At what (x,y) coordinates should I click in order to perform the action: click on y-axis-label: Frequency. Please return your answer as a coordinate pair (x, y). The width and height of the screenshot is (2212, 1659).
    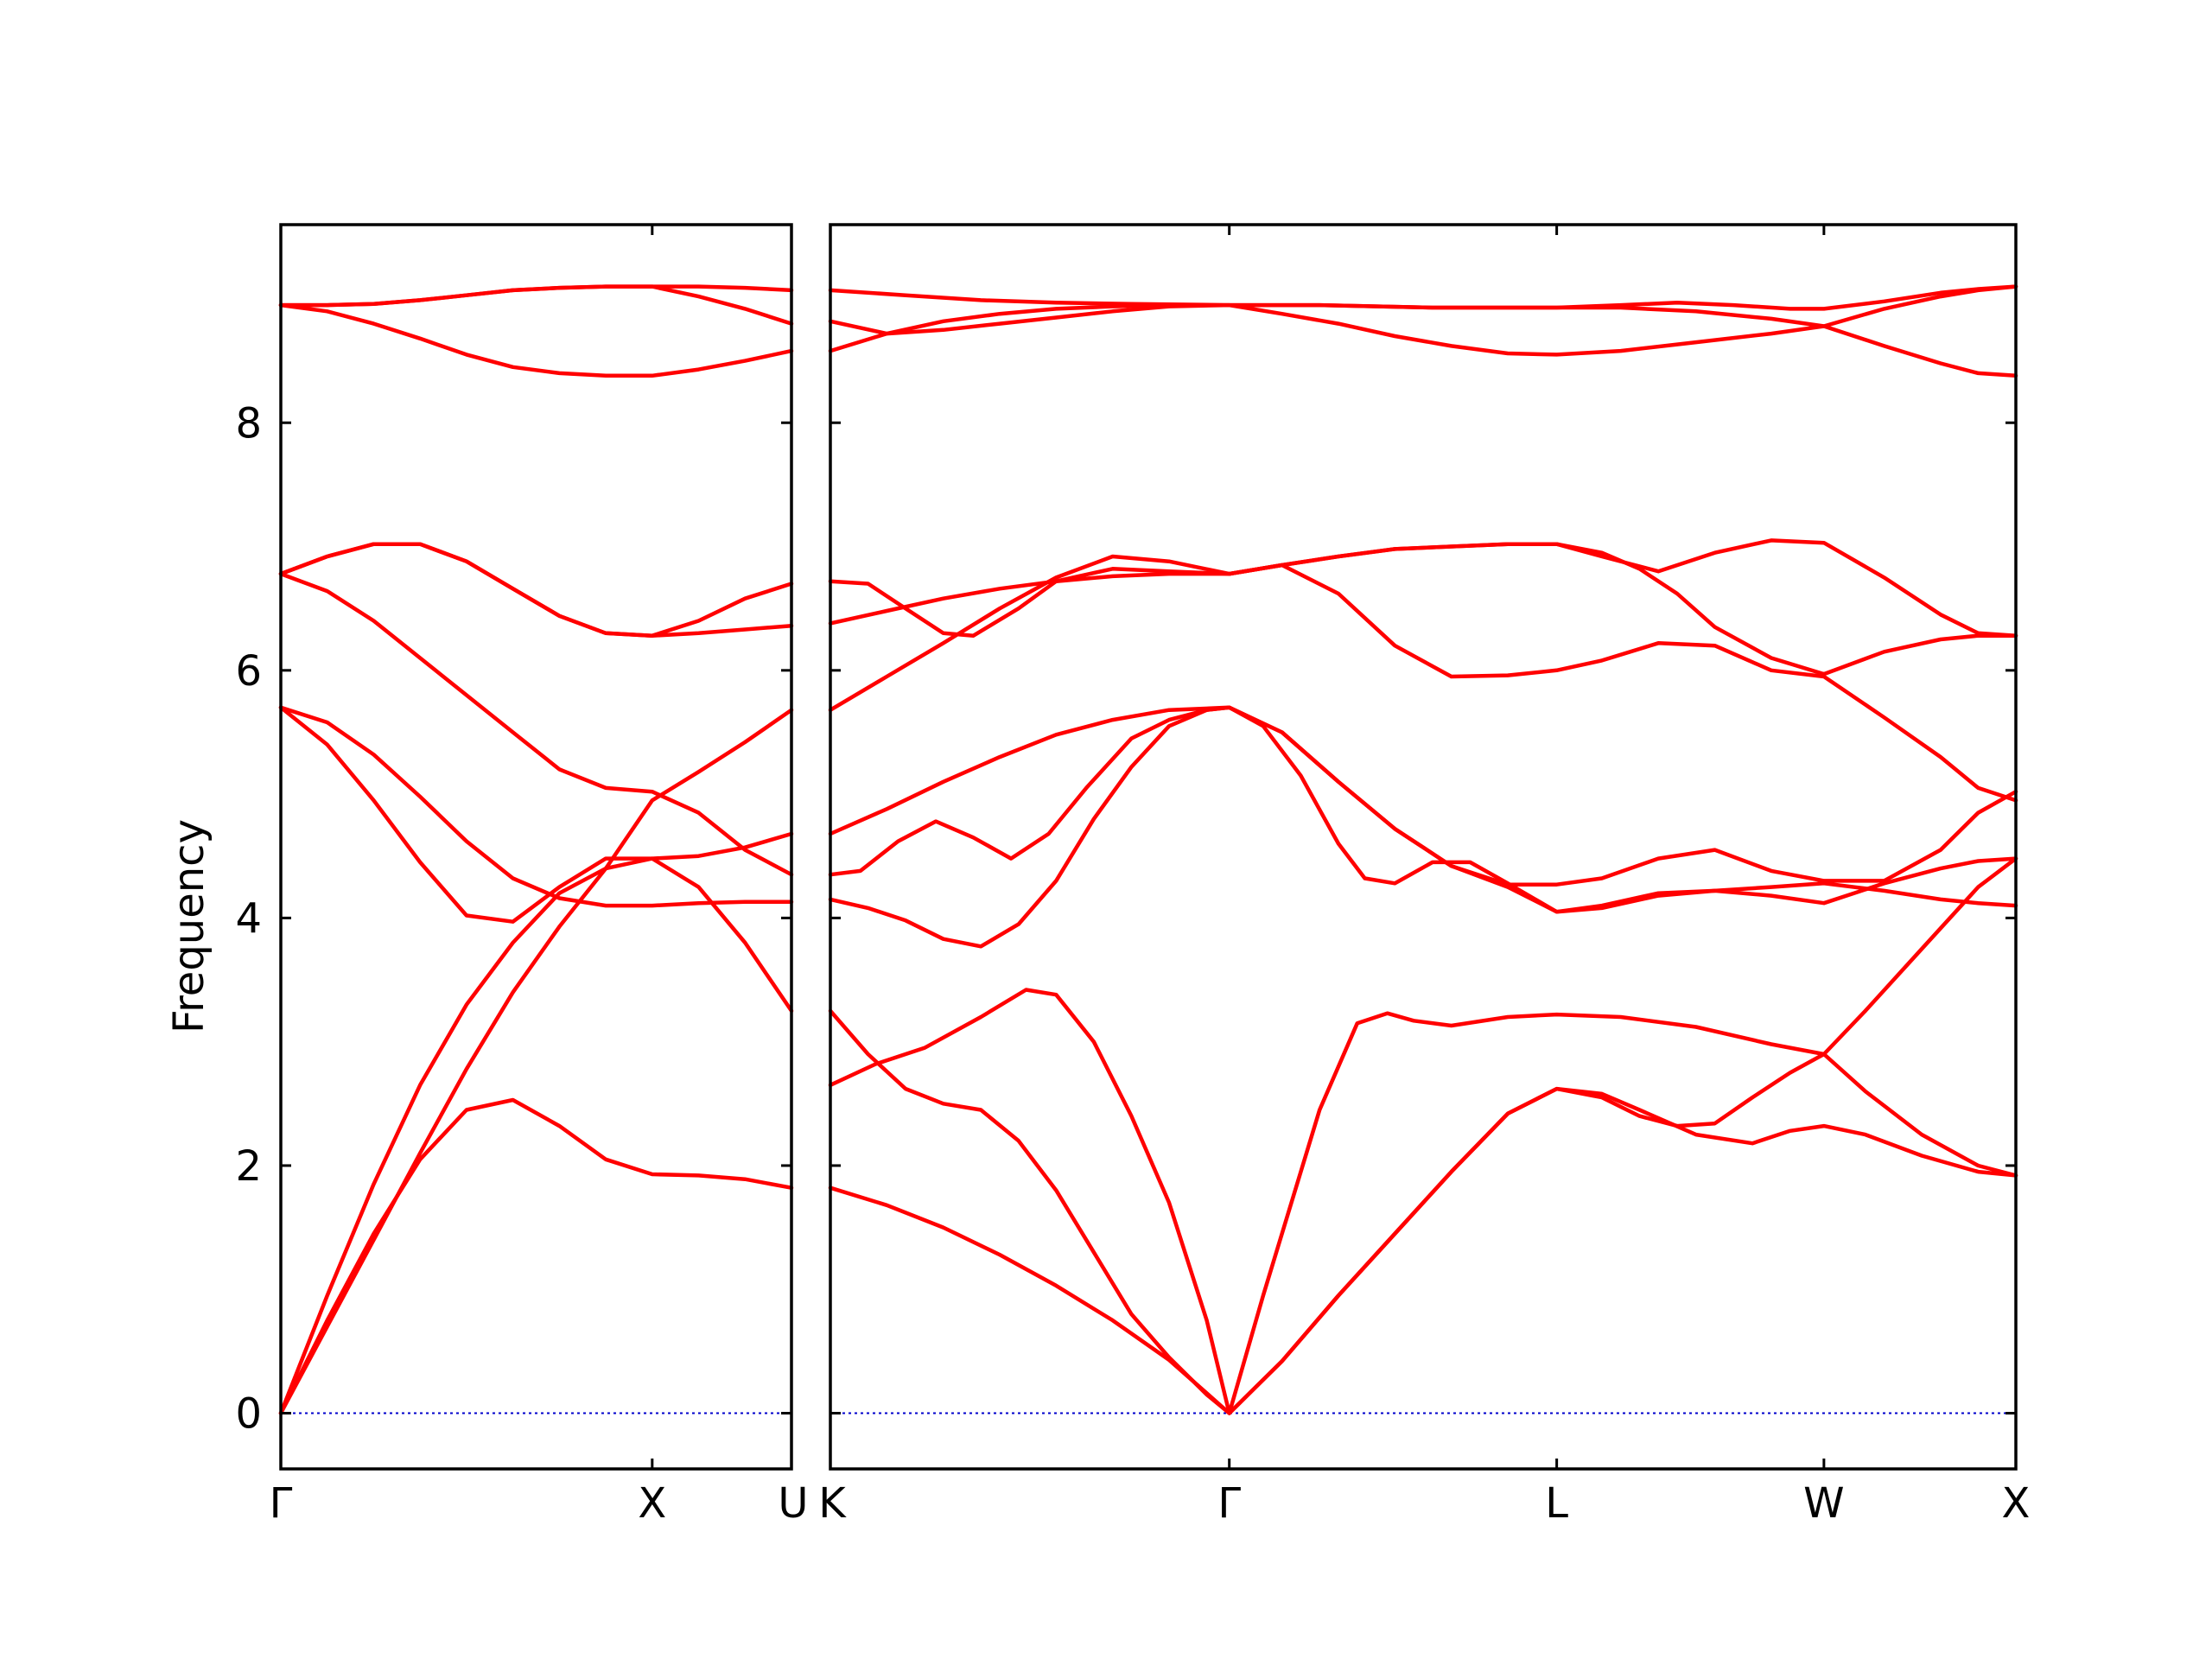
    Looking at the image, I should click on (189, 926).